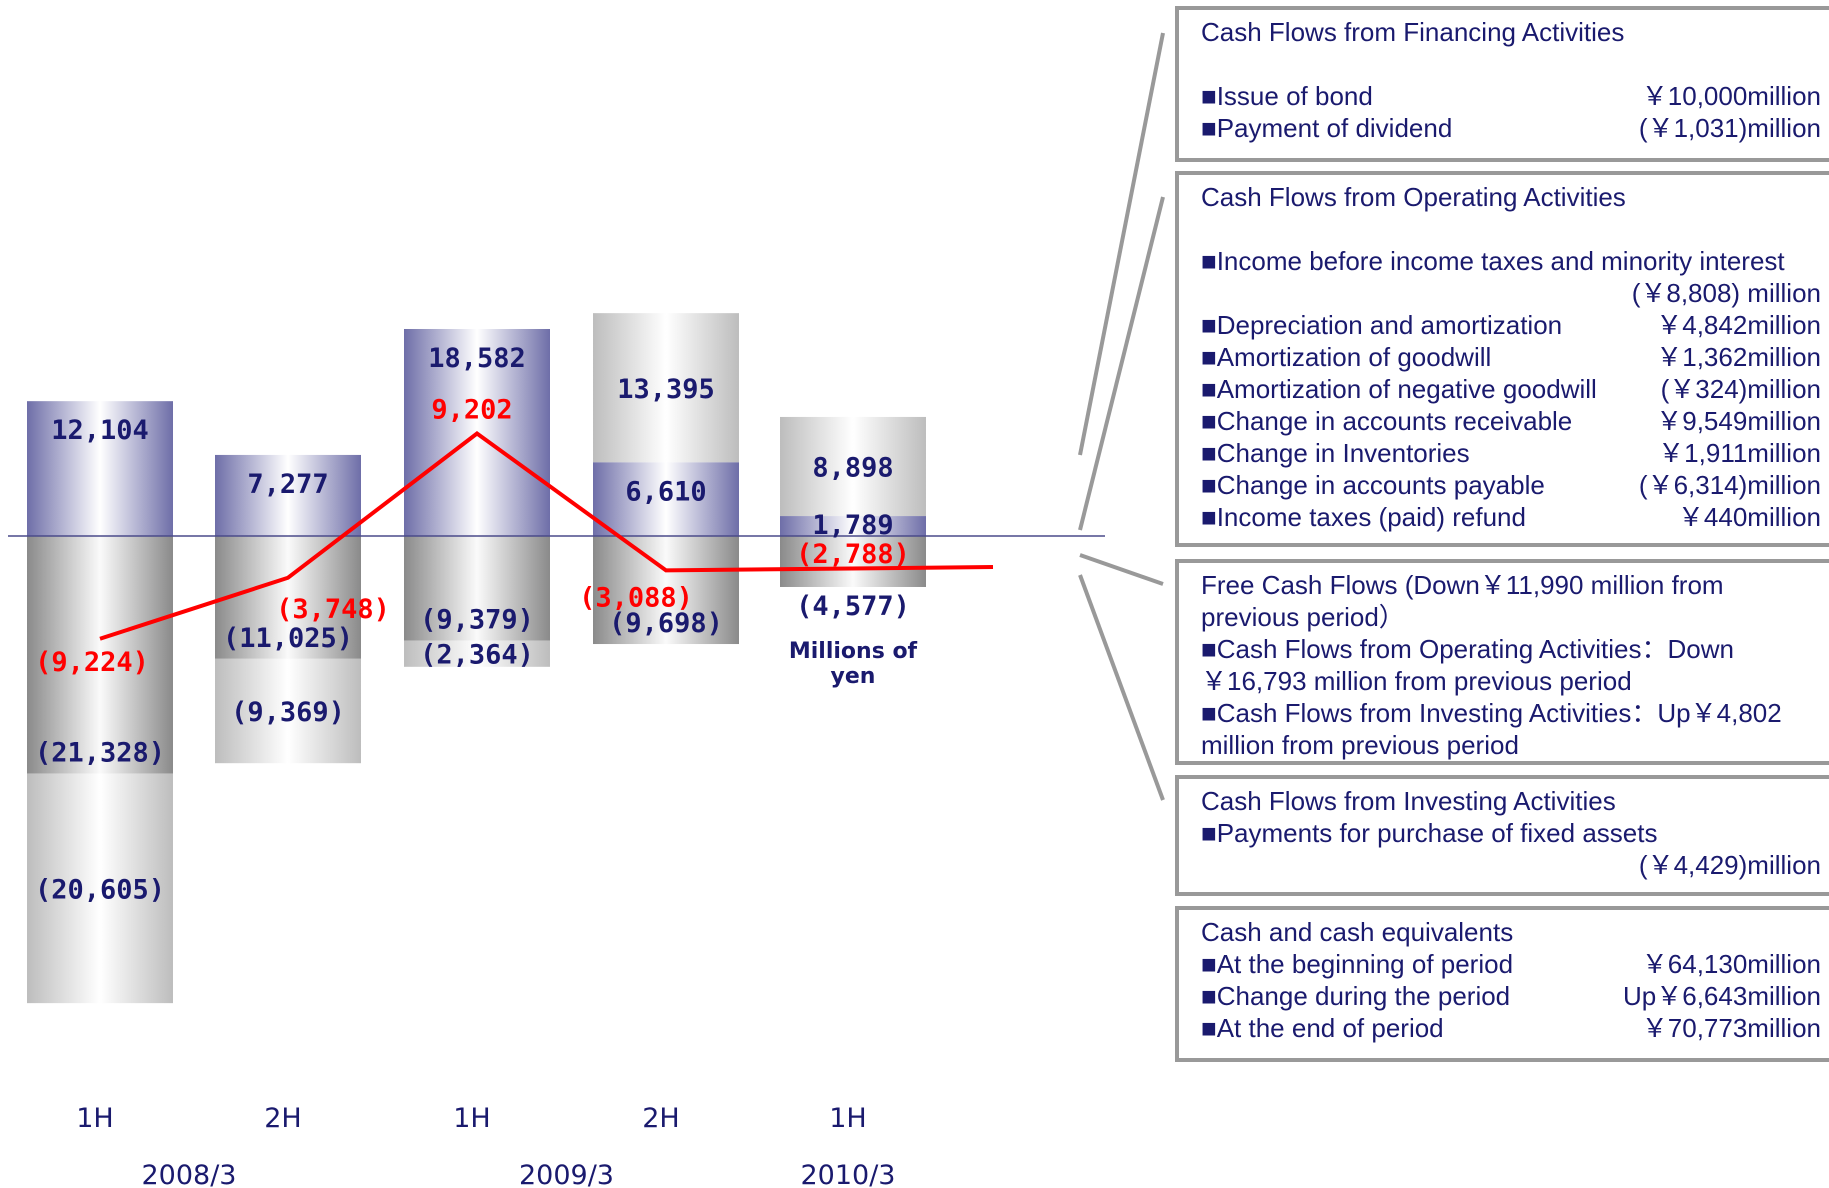 Image resolution: width=1829 pixels, height=1188 pixels. Describe the element at coordinates (1511, 96) in the screenshot. I see `financing-row: ■Issue of bond ￥10,000million` at that location.